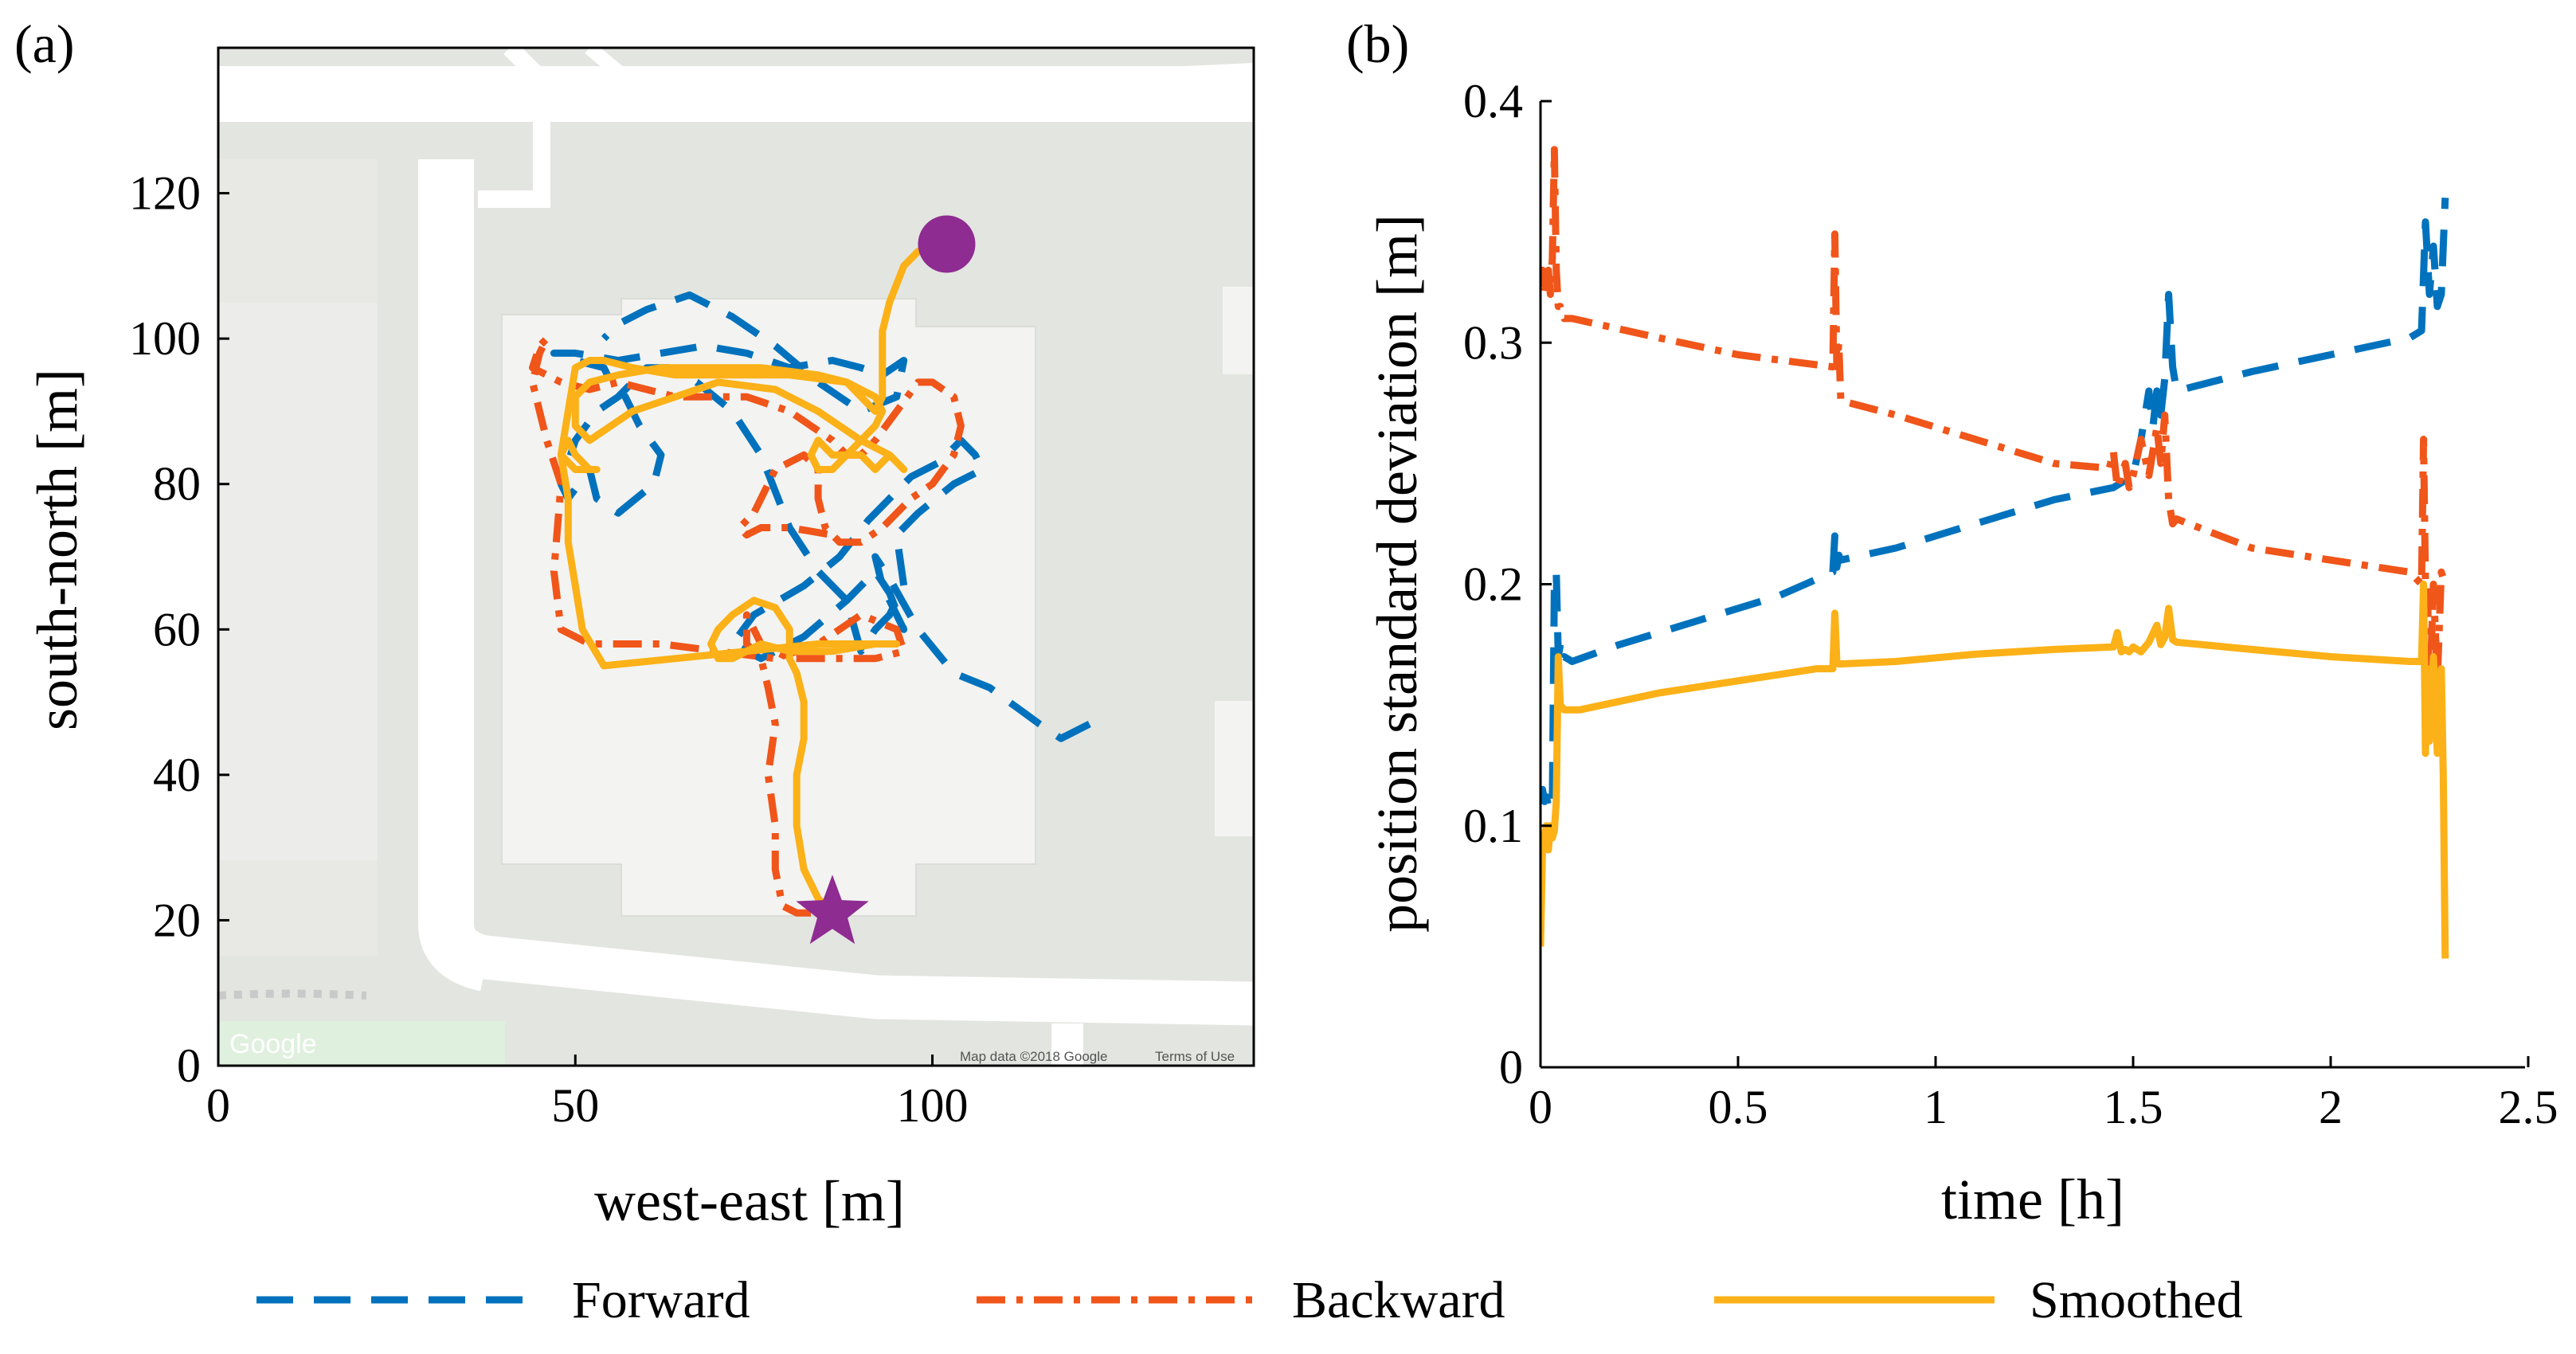 The height and width of the screenshot is (1354, 2576). What do you see at coordinates (1936, 1107) in the screenshot?
I see `x-tick-label: 1` at bounding box center [1936, 1107].